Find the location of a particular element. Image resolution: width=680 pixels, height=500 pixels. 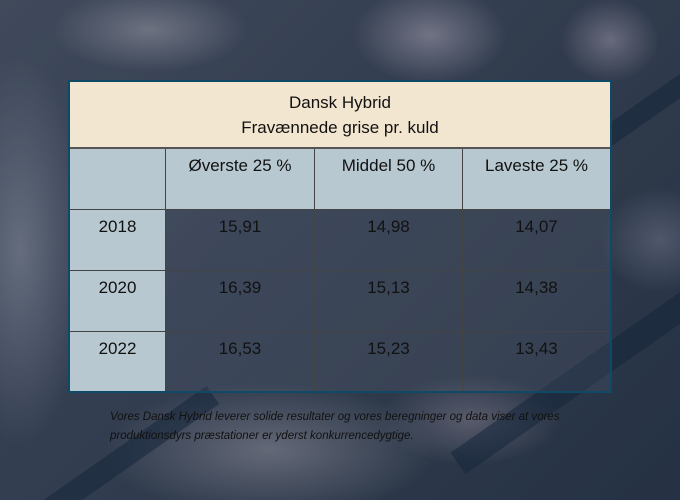

header-bottom-25: Laveste 25 % is located at coordinates (536, 179).